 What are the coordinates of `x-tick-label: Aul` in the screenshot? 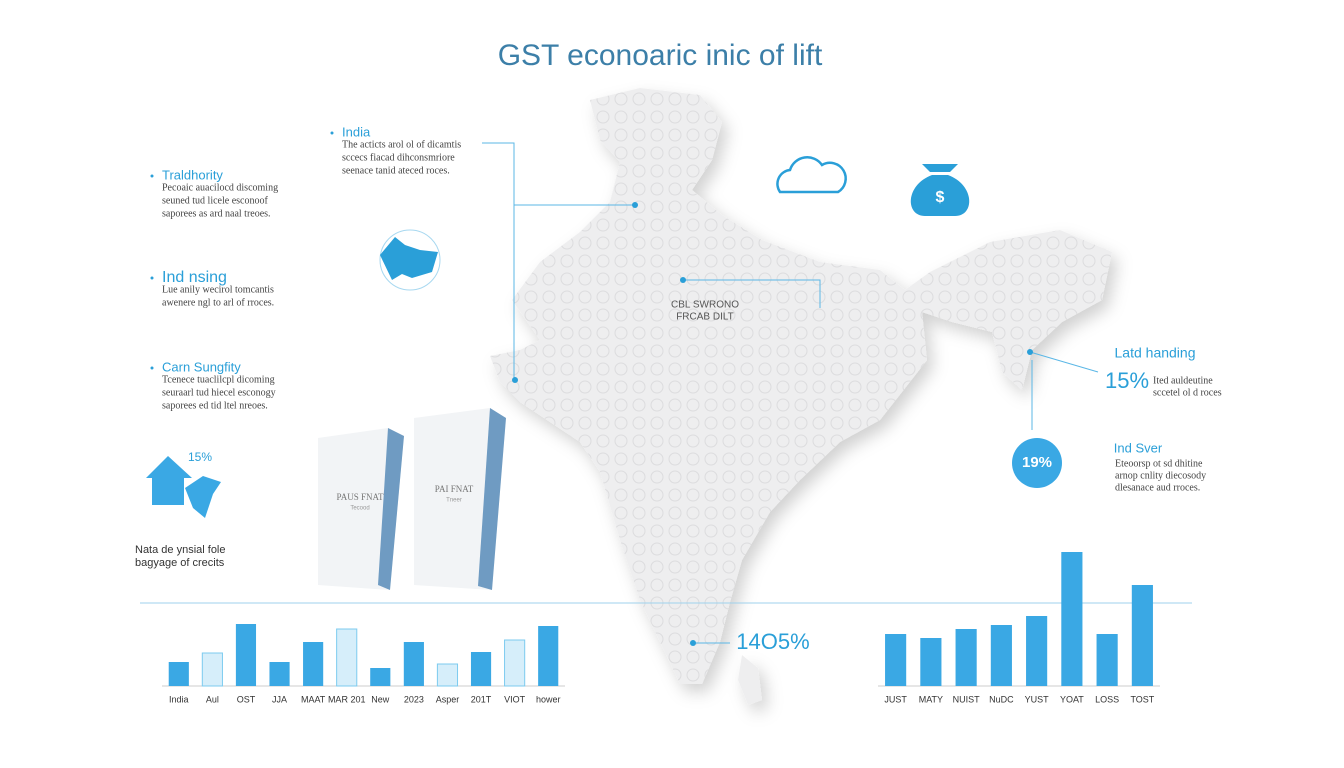 It's located at (212, 699).